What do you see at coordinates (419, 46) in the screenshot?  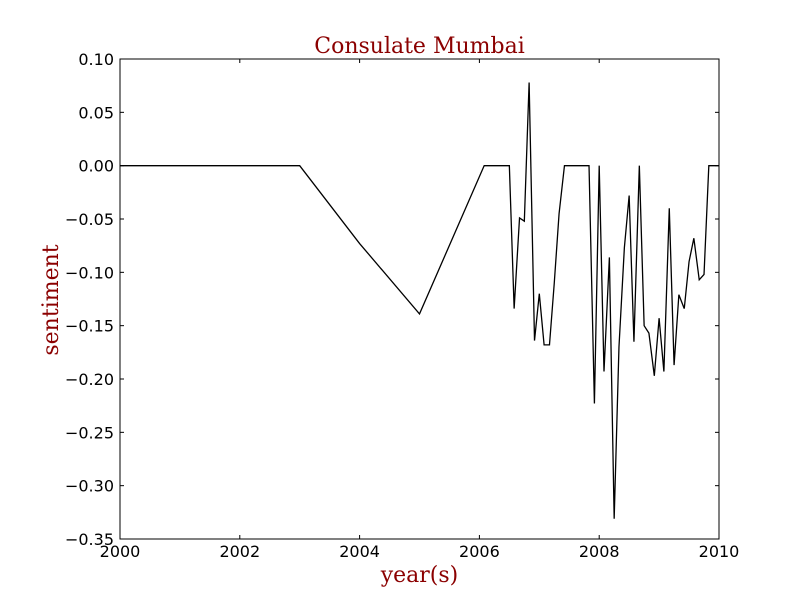 I see `chart-title: Consulate Mumbai` at bounding box center [419, 46].